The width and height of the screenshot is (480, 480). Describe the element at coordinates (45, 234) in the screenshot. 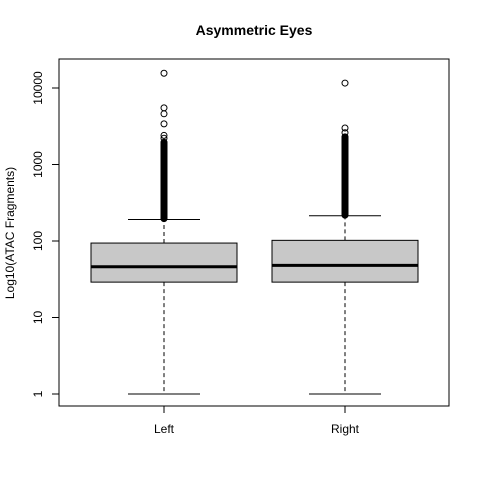

I see `y-axis: 1 10 100 1000 10000` at that location.